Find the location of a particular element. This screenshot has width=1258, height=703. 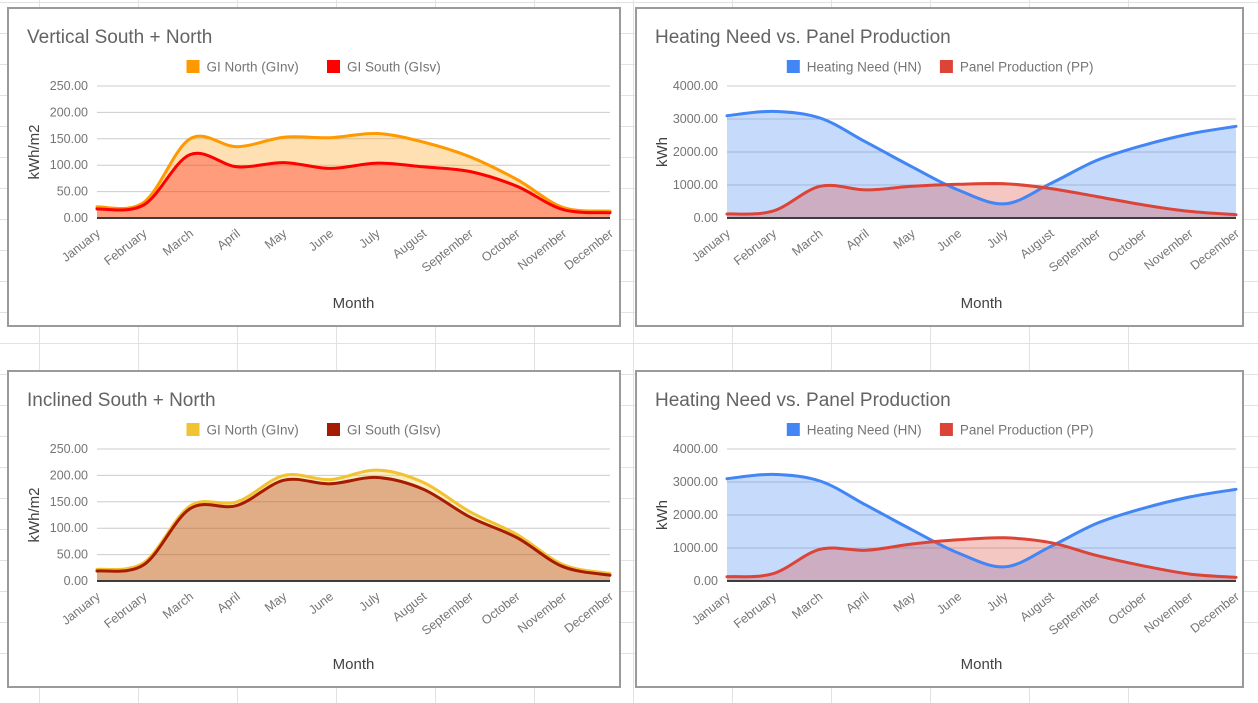

y-tick-label: 150.00 is located at coordinates (69, 502).